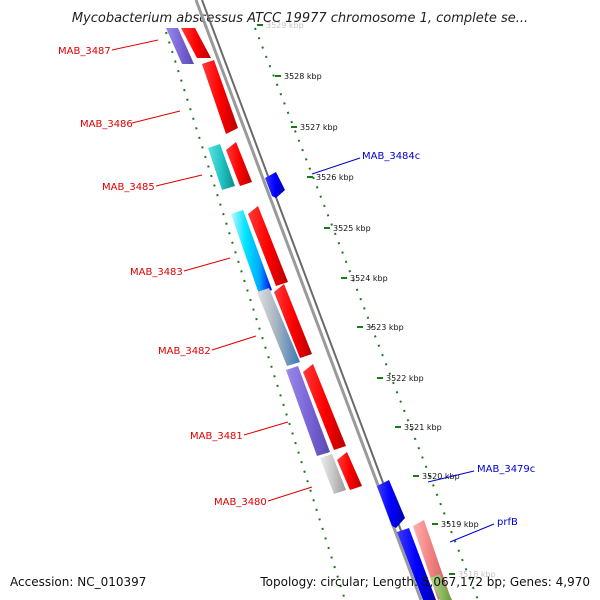 The image size is (600, 600). What do you see at coordinates (240, 502) in the screenshot?
I see `gene-label: MAB_3480` at bounding box center [240, 502].